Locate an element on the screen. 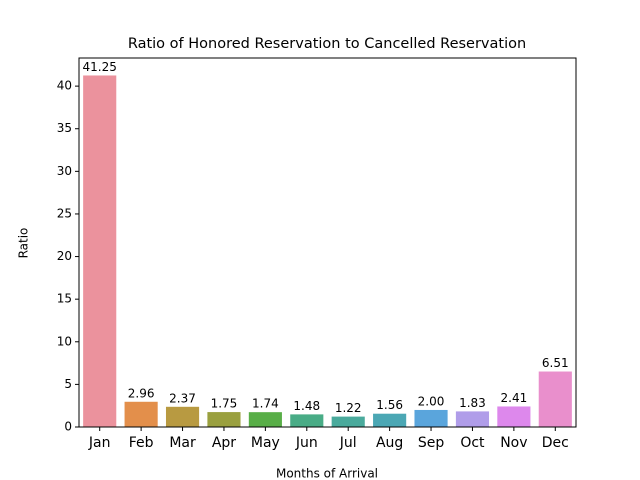 The height and width of the screenshot is (480, 640). value-label: 2.41 is located at coordinates (514, 398).